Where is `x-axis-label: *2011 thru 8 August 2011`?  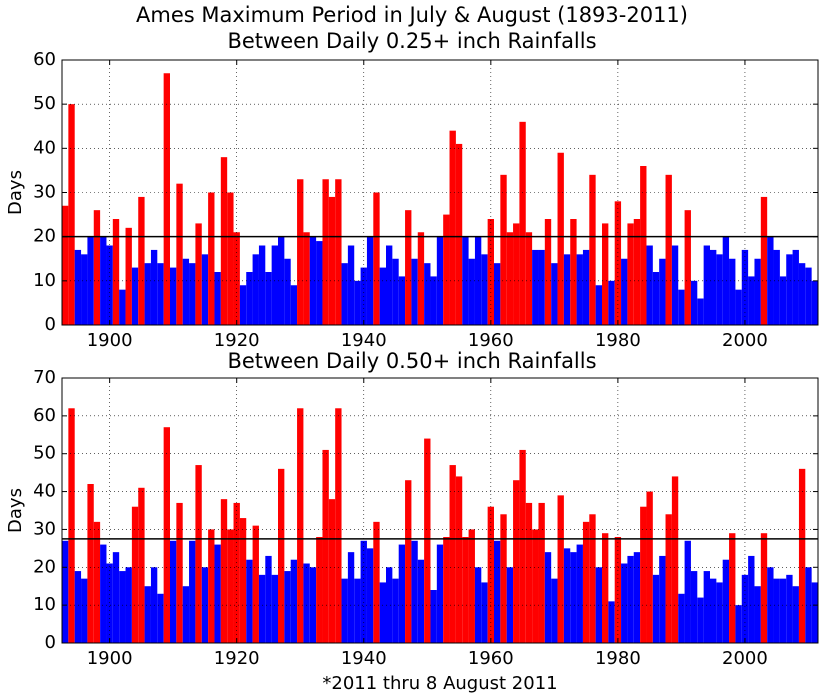 x-axis-label: *2011 thru 8 August 2011 is located at coordinates (439, 683).